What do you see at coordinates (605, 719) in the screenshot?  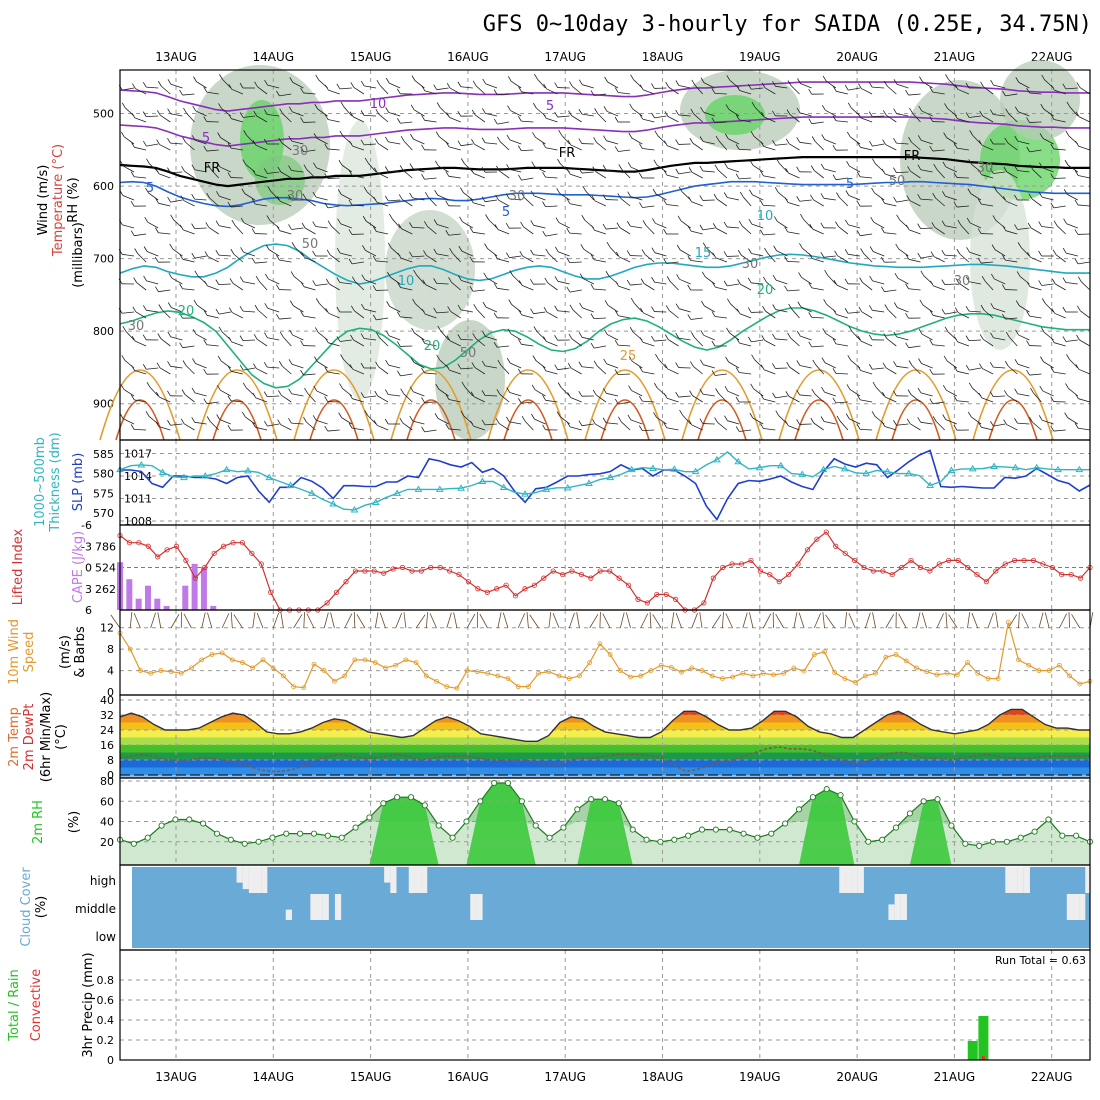 I see `temp-band` at bounding box center [605, 719].